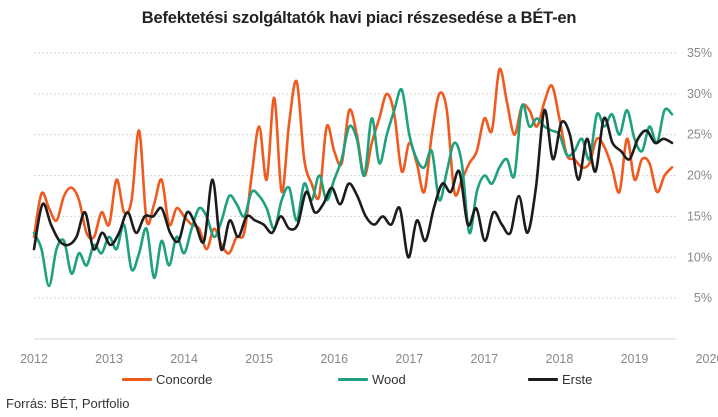 Image resolution: width=718 pixels, height=417 pixels. I want to click on source-note: Forrás: BÉT, Portfolio, so click(68, 403).